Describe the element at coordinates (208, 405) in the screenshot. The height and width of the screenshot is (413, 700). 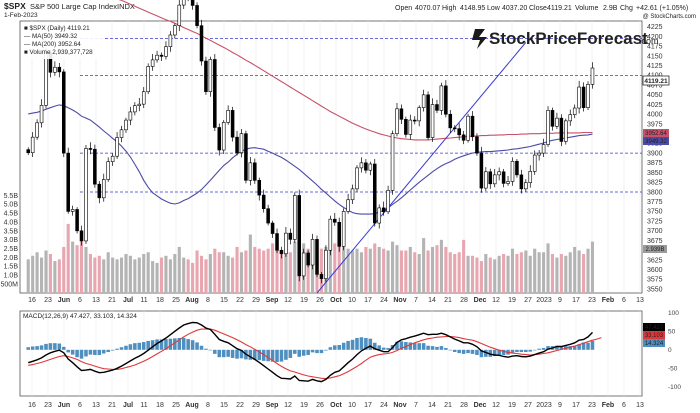
I see `macd-x-tick-label: 8` at that location.